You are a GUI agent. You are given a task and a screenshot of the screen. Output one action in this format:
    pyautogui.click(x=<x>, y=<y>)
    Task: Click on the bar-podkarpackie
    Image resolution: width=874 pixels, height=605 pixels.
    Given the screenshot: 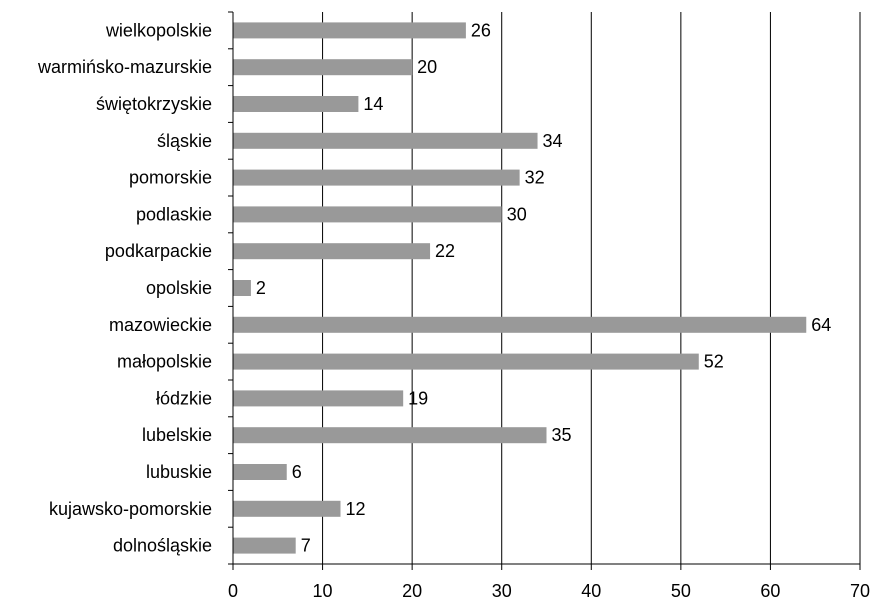 What is the action you would take?
    pyautogui.click(x=332, y=251)
    